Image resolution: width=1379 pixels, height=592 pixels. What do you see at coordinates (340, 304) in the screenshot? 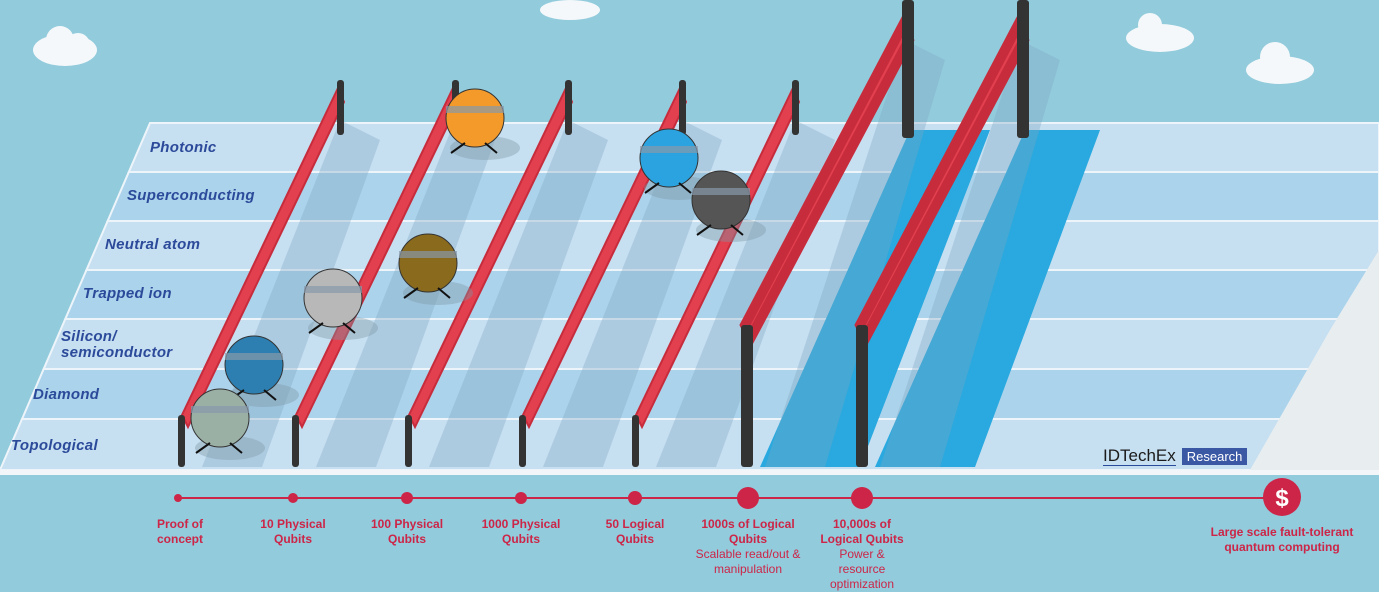
I see `qubit-ball-trapped-ion` at bounding box center [340, 304].